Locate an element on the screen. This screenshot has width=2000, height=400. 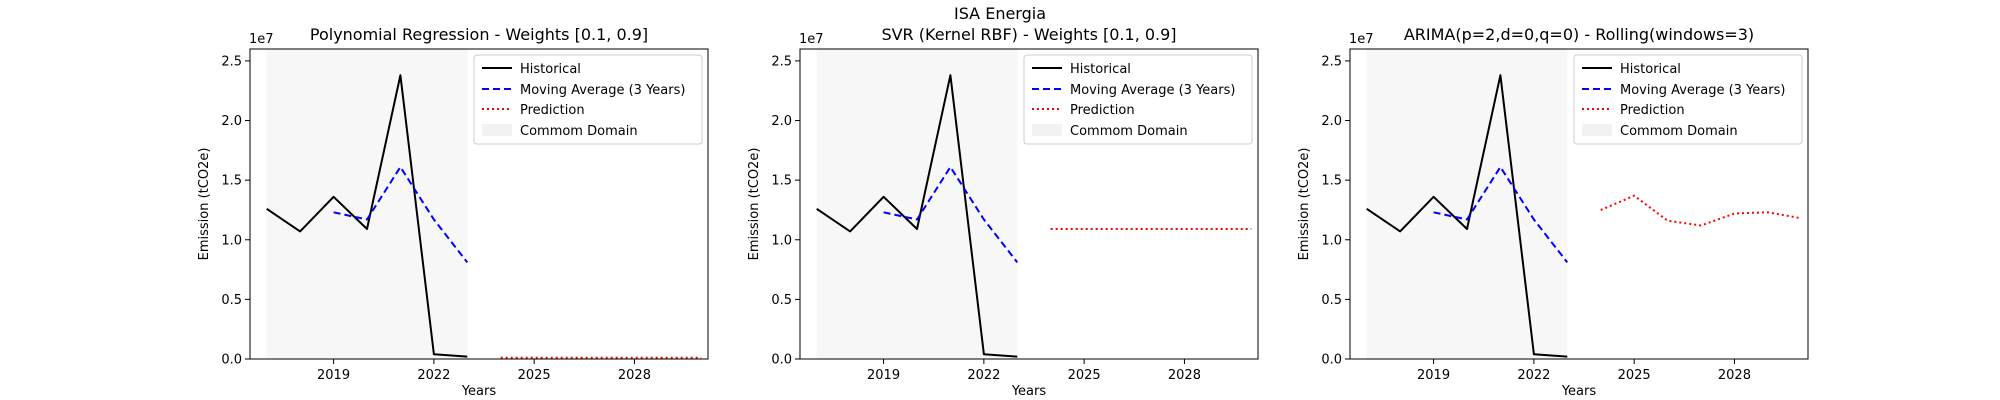
series-line-prediction is located at coordinates (1701, 210).